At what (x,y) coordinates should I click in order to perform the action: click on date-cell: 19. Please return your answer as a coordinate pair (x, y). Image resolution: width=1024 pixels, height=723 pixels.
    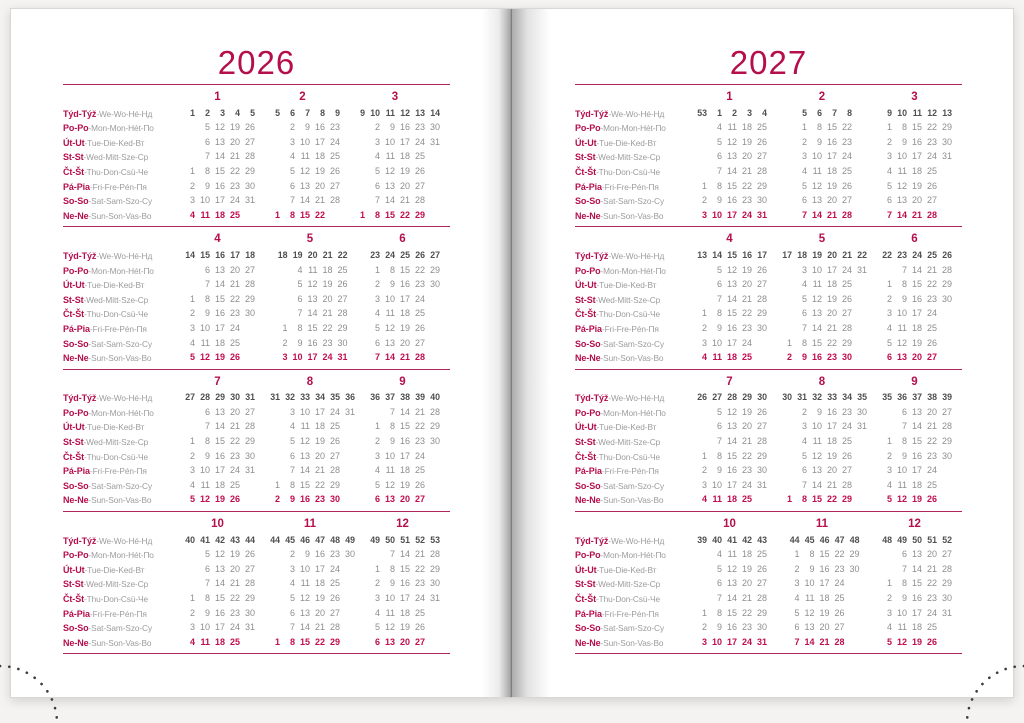
    Looking at the image, I should click on (916, 185).